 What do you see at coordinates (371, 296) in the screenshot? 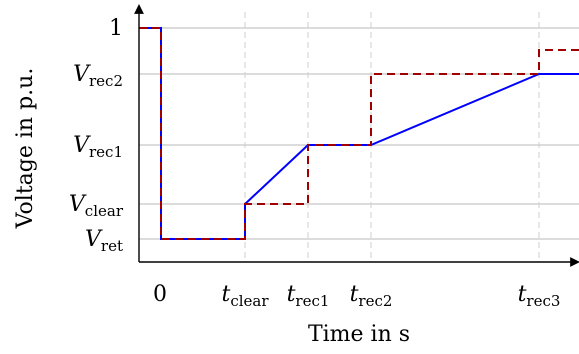
I see `x-tick-label-trec2: trec2` at bounding box center [371, 296].